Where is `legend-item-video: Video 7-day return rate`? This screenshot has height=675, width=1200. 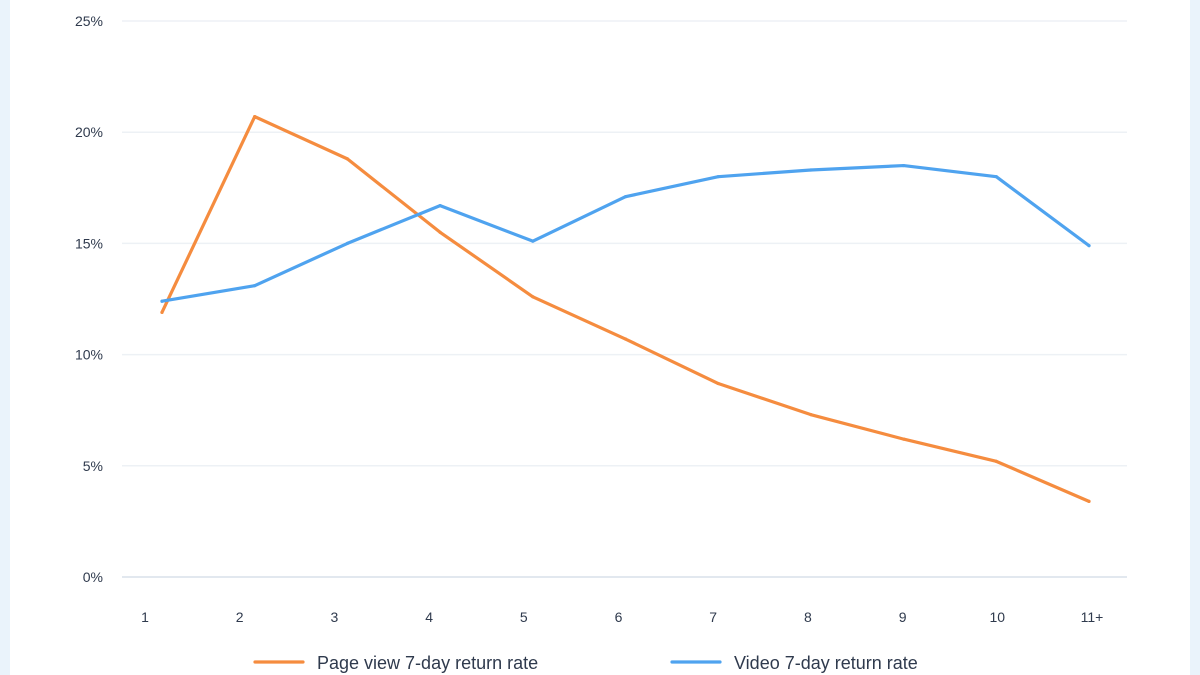 legend-item-video: Video 7-day return rate is located at coordinates (794, 663).